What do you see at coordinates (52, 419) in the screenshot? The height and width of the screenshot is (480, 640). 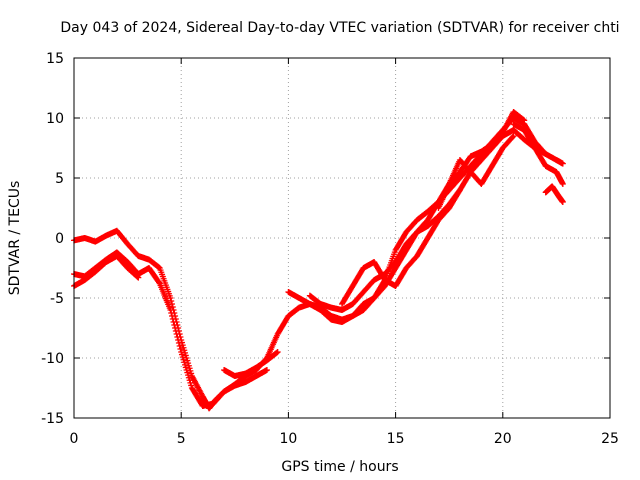 I see `y-tick-label: -15` at bounding box center [52, 419].